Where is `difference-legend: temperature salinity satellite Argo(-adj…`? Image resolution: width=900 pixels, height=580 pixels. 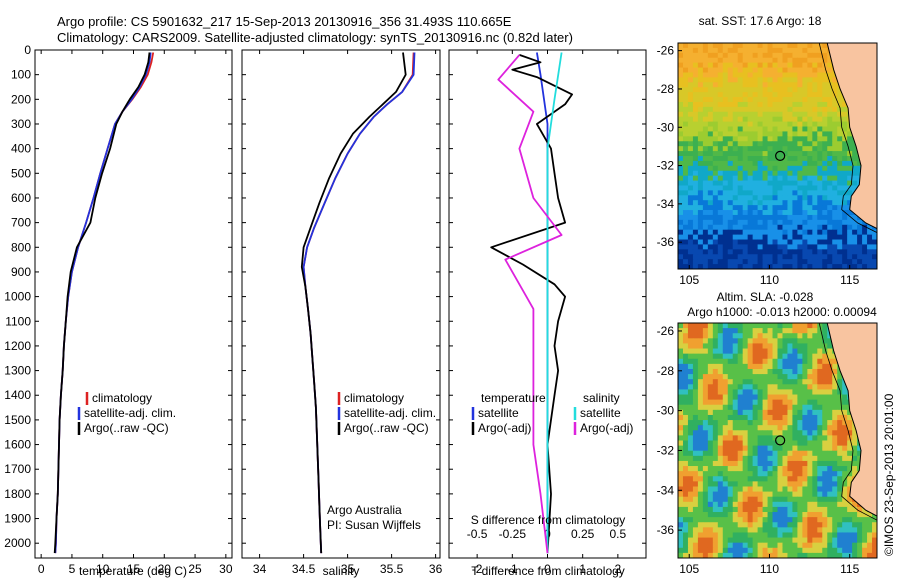 difference-legend: temperature salinity satellite Argo(-adj… is located at coordinates (552, 413).